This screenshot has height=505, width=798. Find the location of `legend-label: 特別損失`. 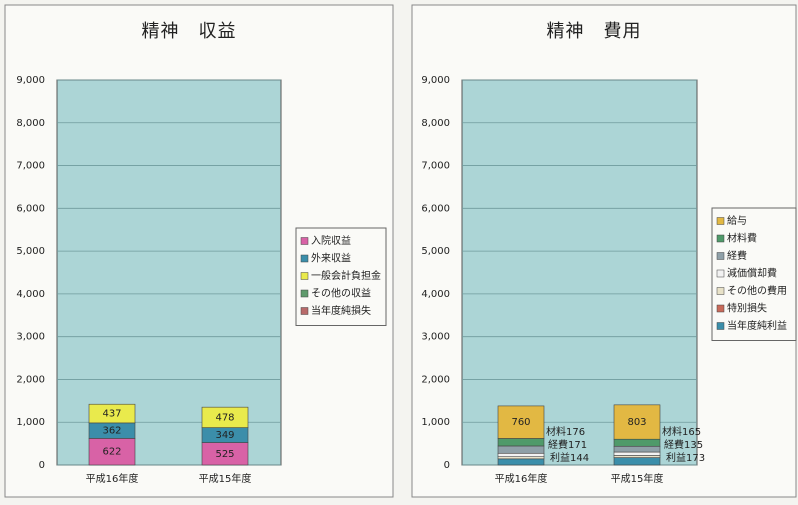

legend-label: 特別損失 is located at coordinates (747, 308).